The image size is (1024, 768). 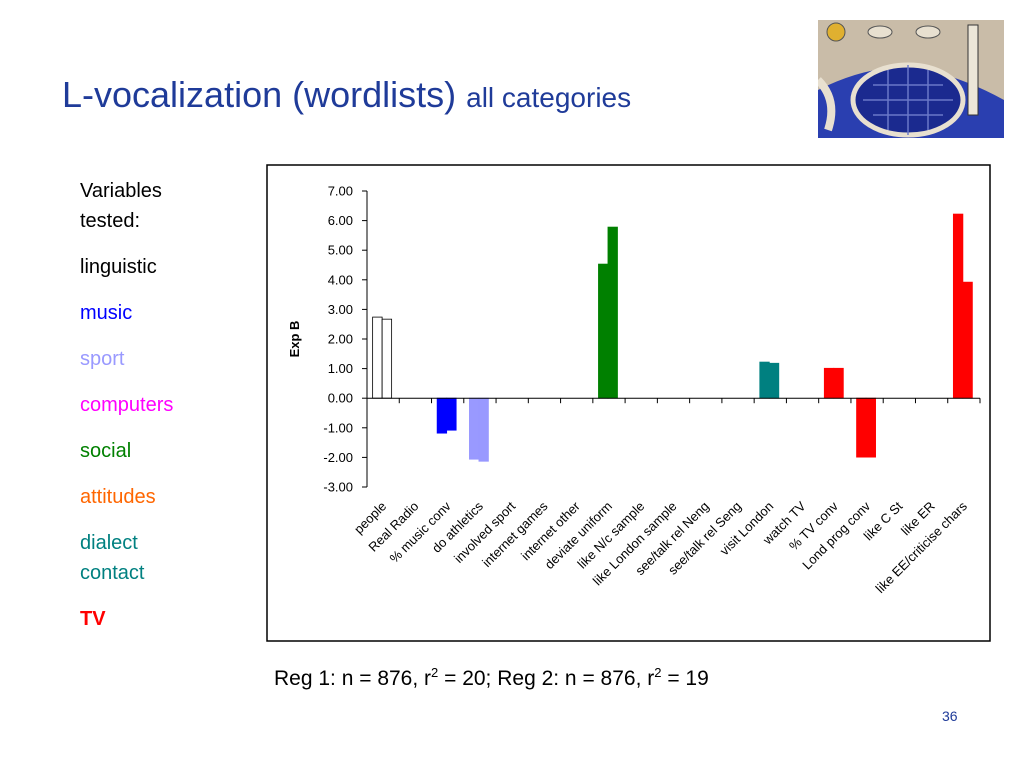 I want to click on caption-text: = 19, so click(x=685, y=678).